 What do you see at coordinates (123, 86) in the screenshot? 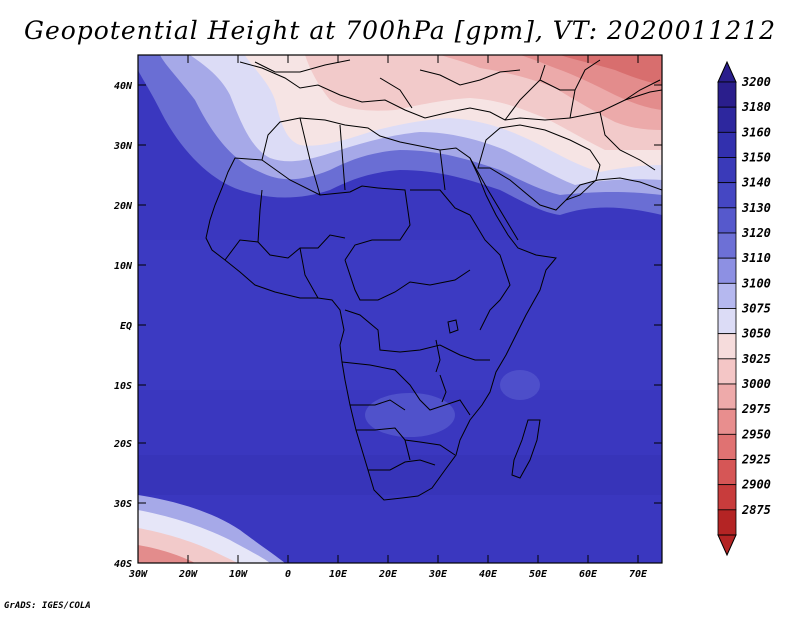
I see `lat-label-40n: 40N` at bounding box center [123, 86].